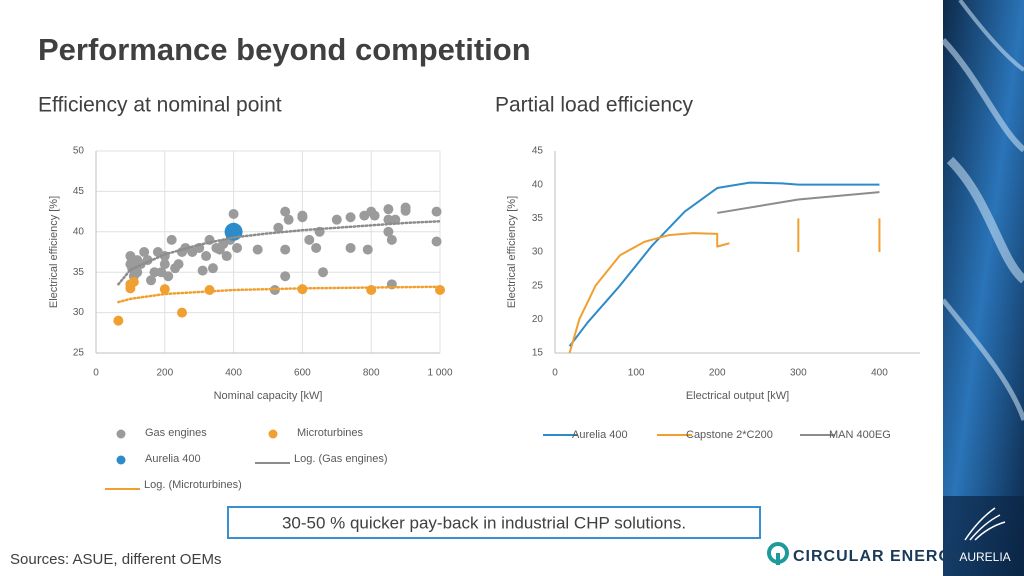  Describe the element at coordinates (982, 210) in the screenshot. I see `side-image-waves` at that location.